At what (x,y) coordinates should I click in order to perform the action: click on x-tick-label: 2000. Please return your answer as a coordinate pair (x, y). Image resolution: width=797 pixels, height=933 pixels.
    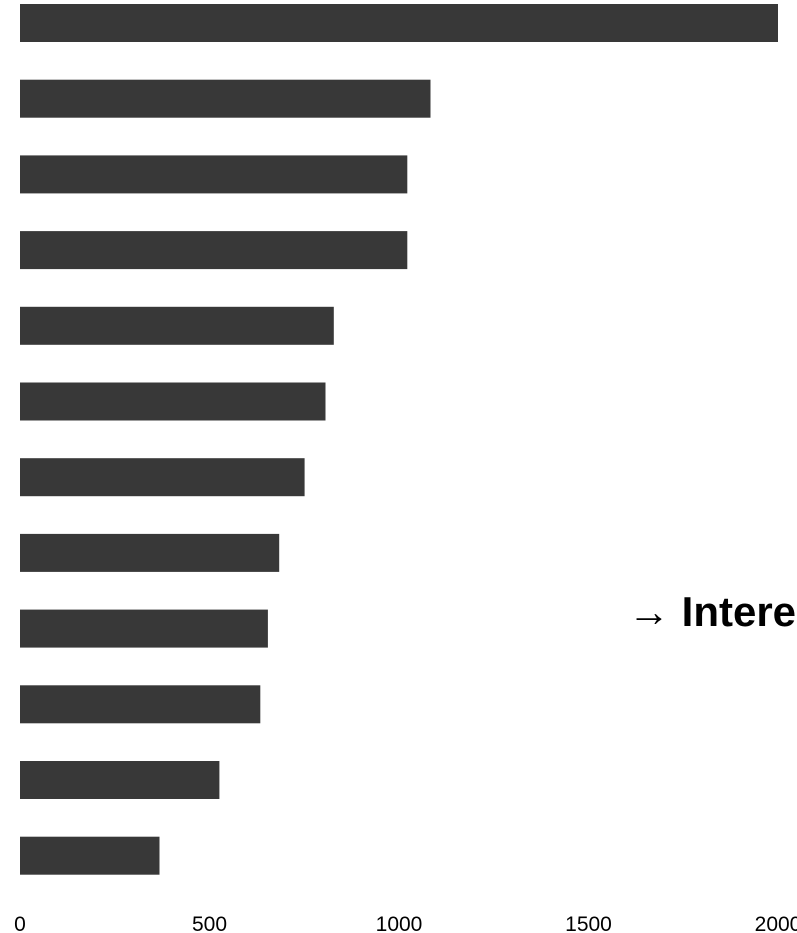
    Looking at the image, I should click on (776, 923).